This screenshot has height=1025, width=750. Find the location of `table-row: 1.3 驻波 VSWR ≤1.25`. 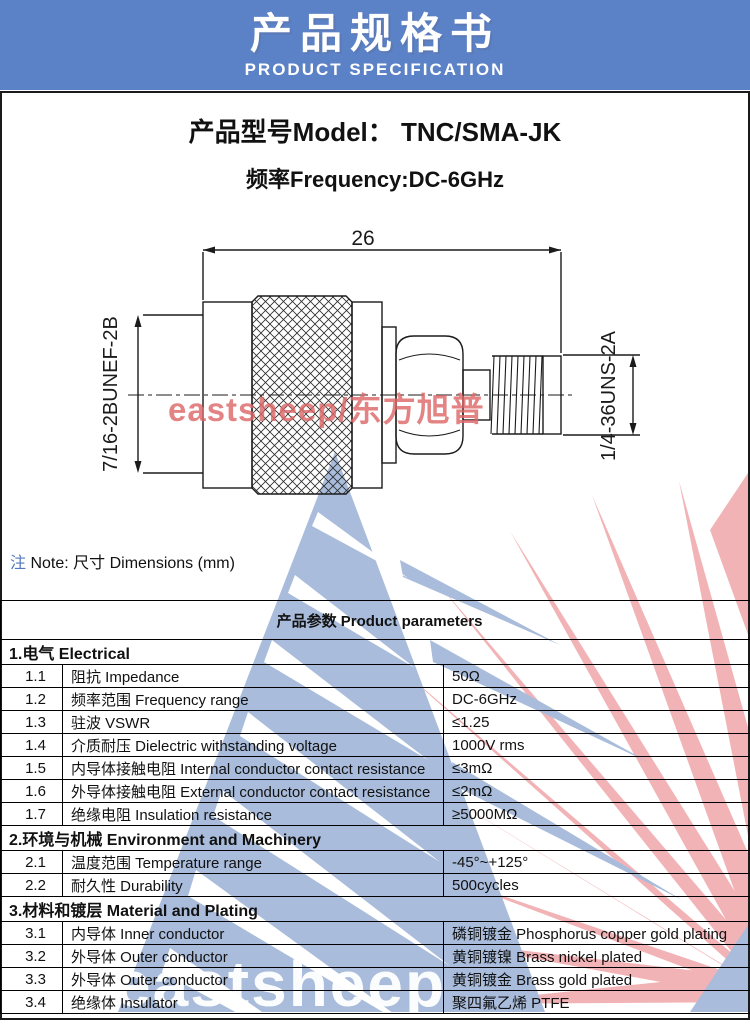

table-row: 1.3 驻波 VSWR ≤1.25 is located at coordinates (375, 722).